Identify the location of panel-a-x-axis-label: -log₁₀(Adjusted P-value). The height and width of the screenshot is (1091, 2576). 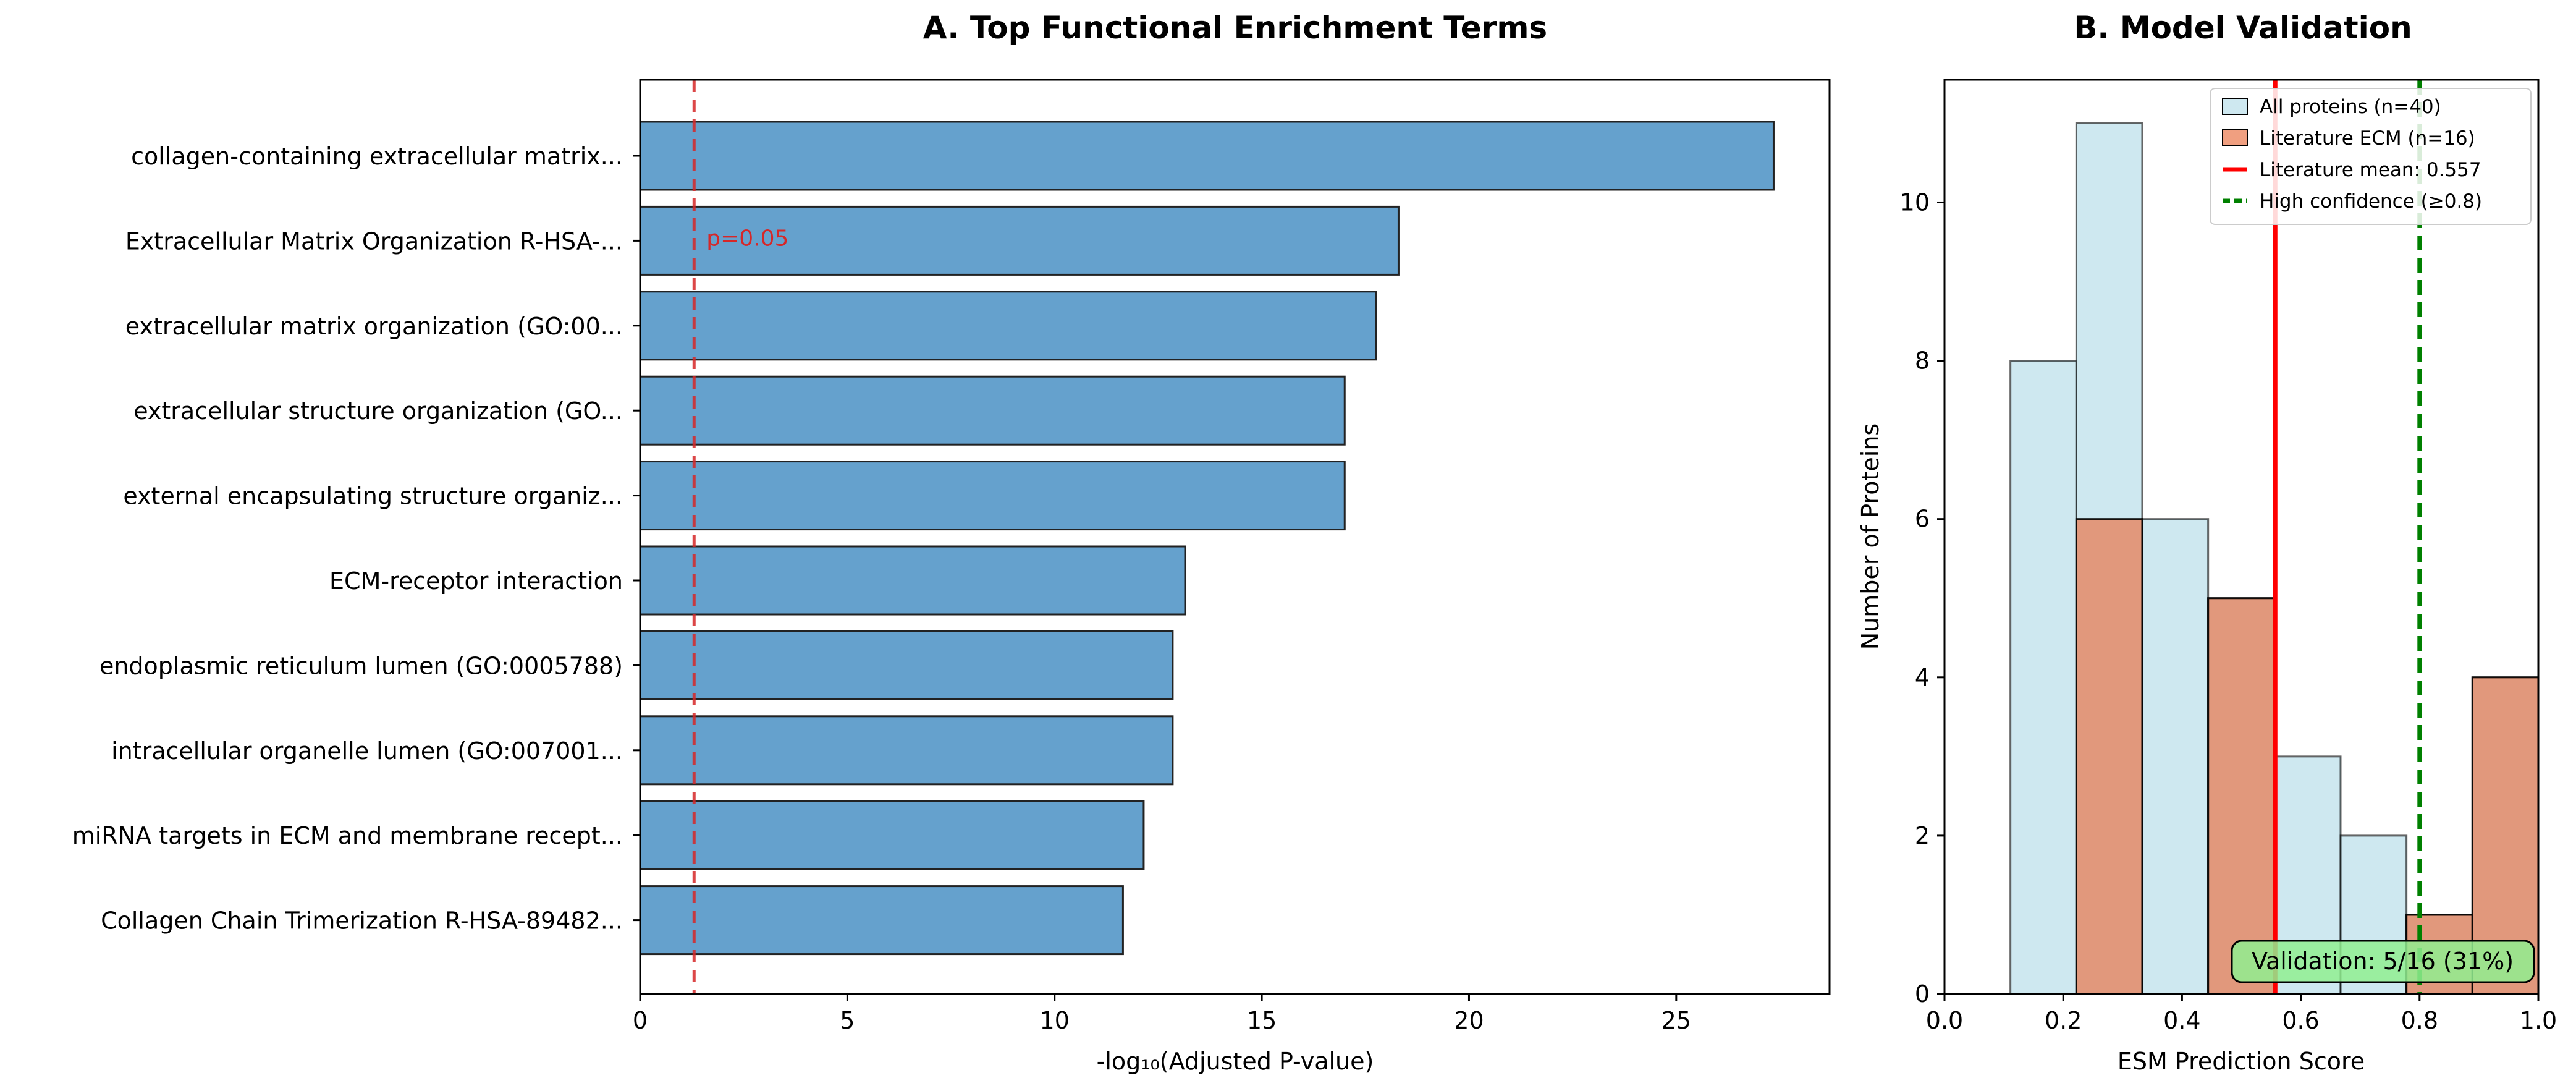
(1235, 1061).